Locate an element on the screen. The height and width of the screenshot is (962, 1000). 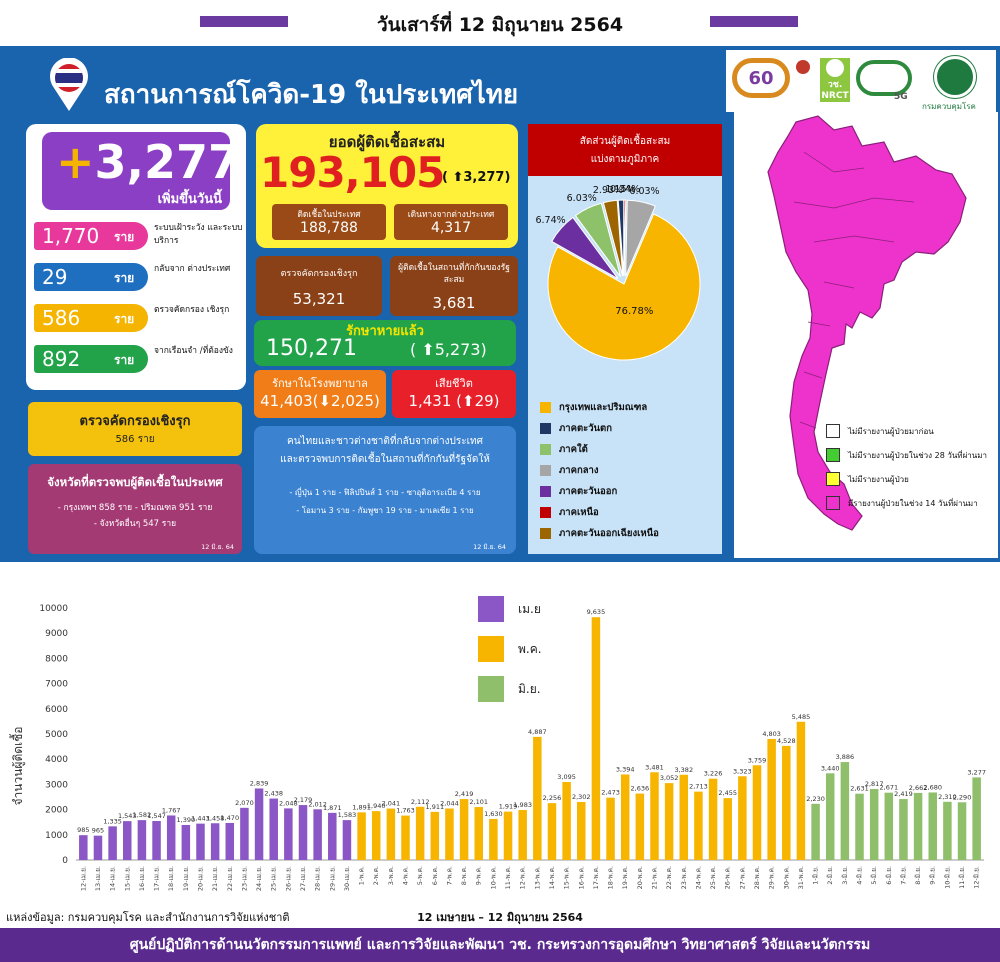
map-legend-item: ไม่มีรายงานผู้ป่วยในช่วง 28 วันที่ผ่านมา is located at coordinates (906, 455).